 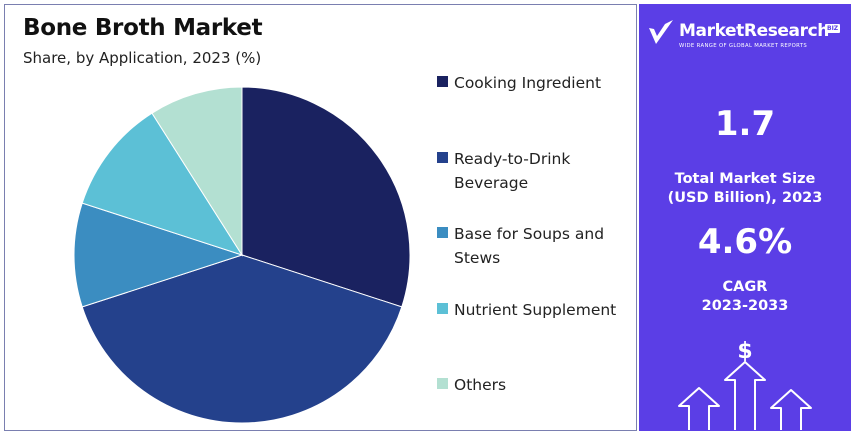 I want to click on legend-label: Ready-to-Drink Beverage, so click(x=544, y=171).